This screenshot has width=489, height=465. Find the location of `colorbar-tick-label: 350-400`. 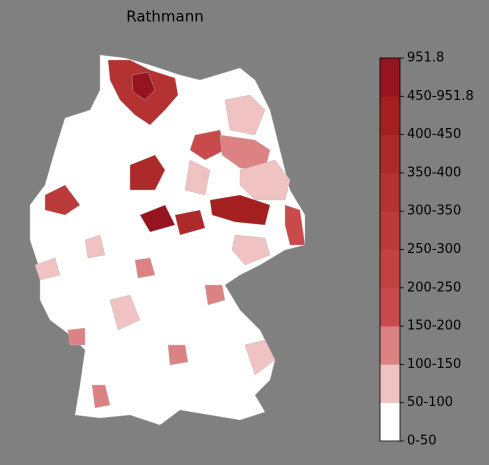

colorbar-tick-label: 350-400 is located at coordinates (434, 172).